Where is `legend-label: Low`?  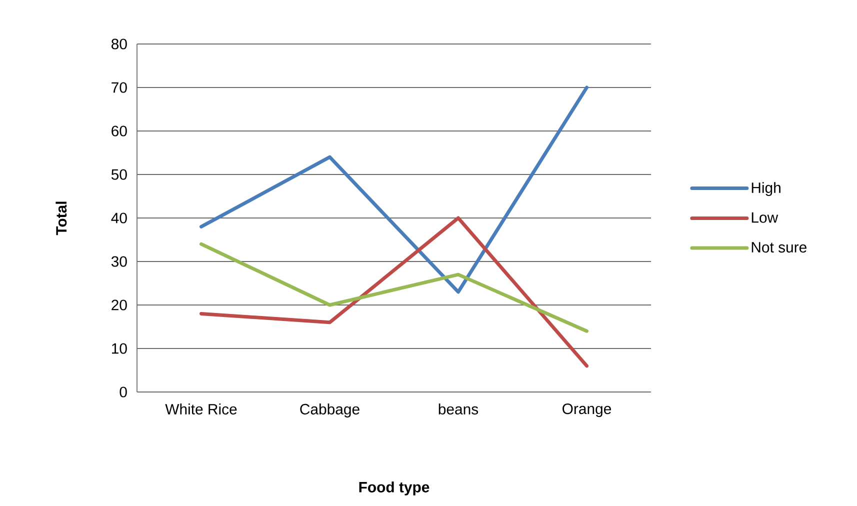 legend-label: Low is located at coordinates (765, 217).